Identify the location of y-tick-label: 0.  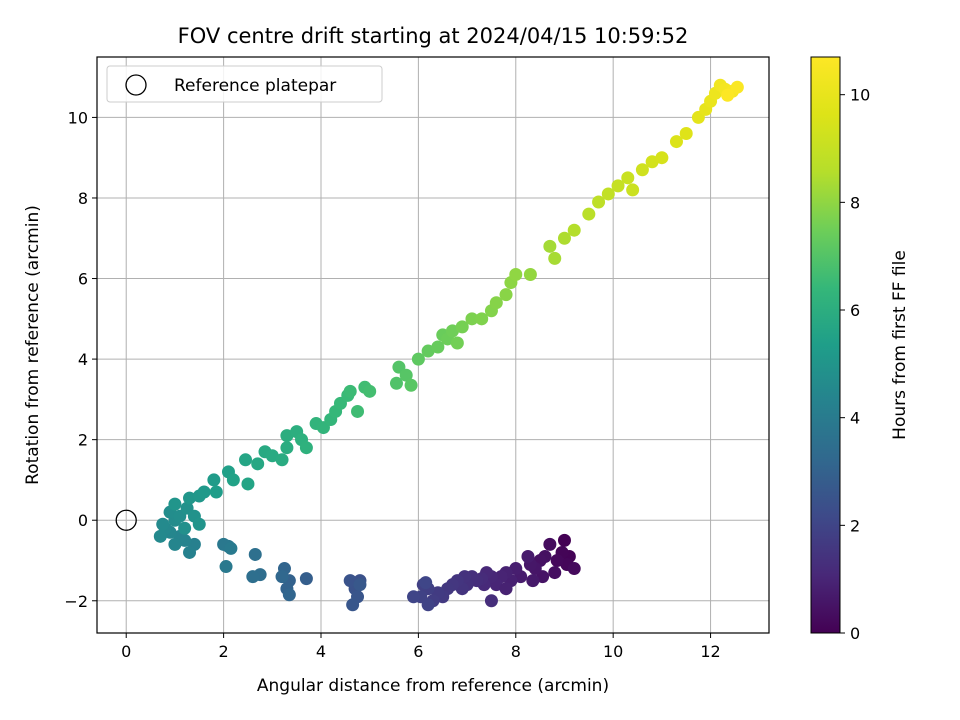
(83, 520).